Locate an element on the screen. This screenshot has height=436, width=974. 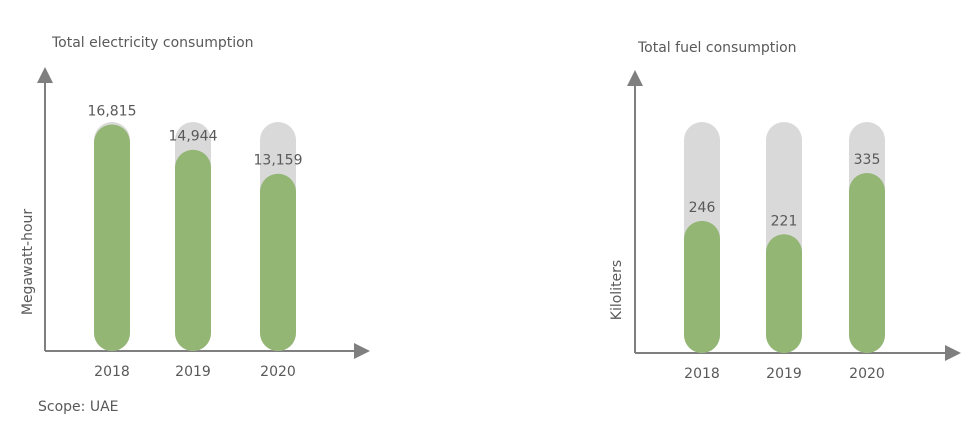
value-label: 221 is located at coordinates (784, 221).